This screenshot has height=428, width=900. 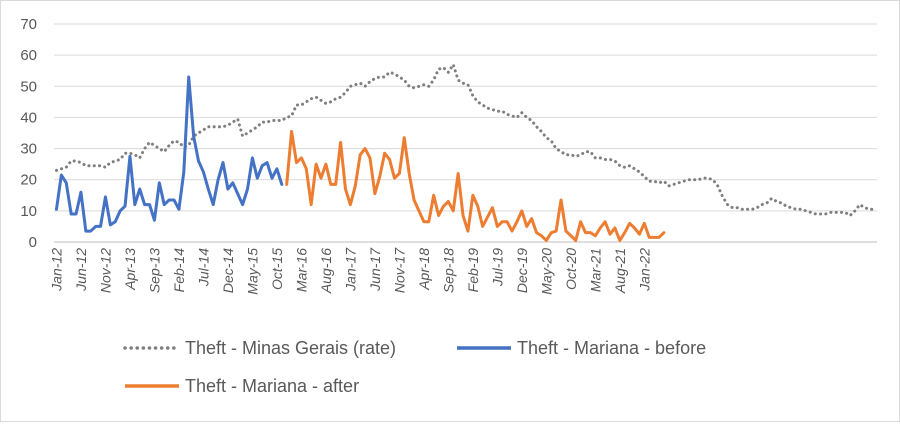 I want to click on x-tick: Jun-17, so click(x=375, y=269).